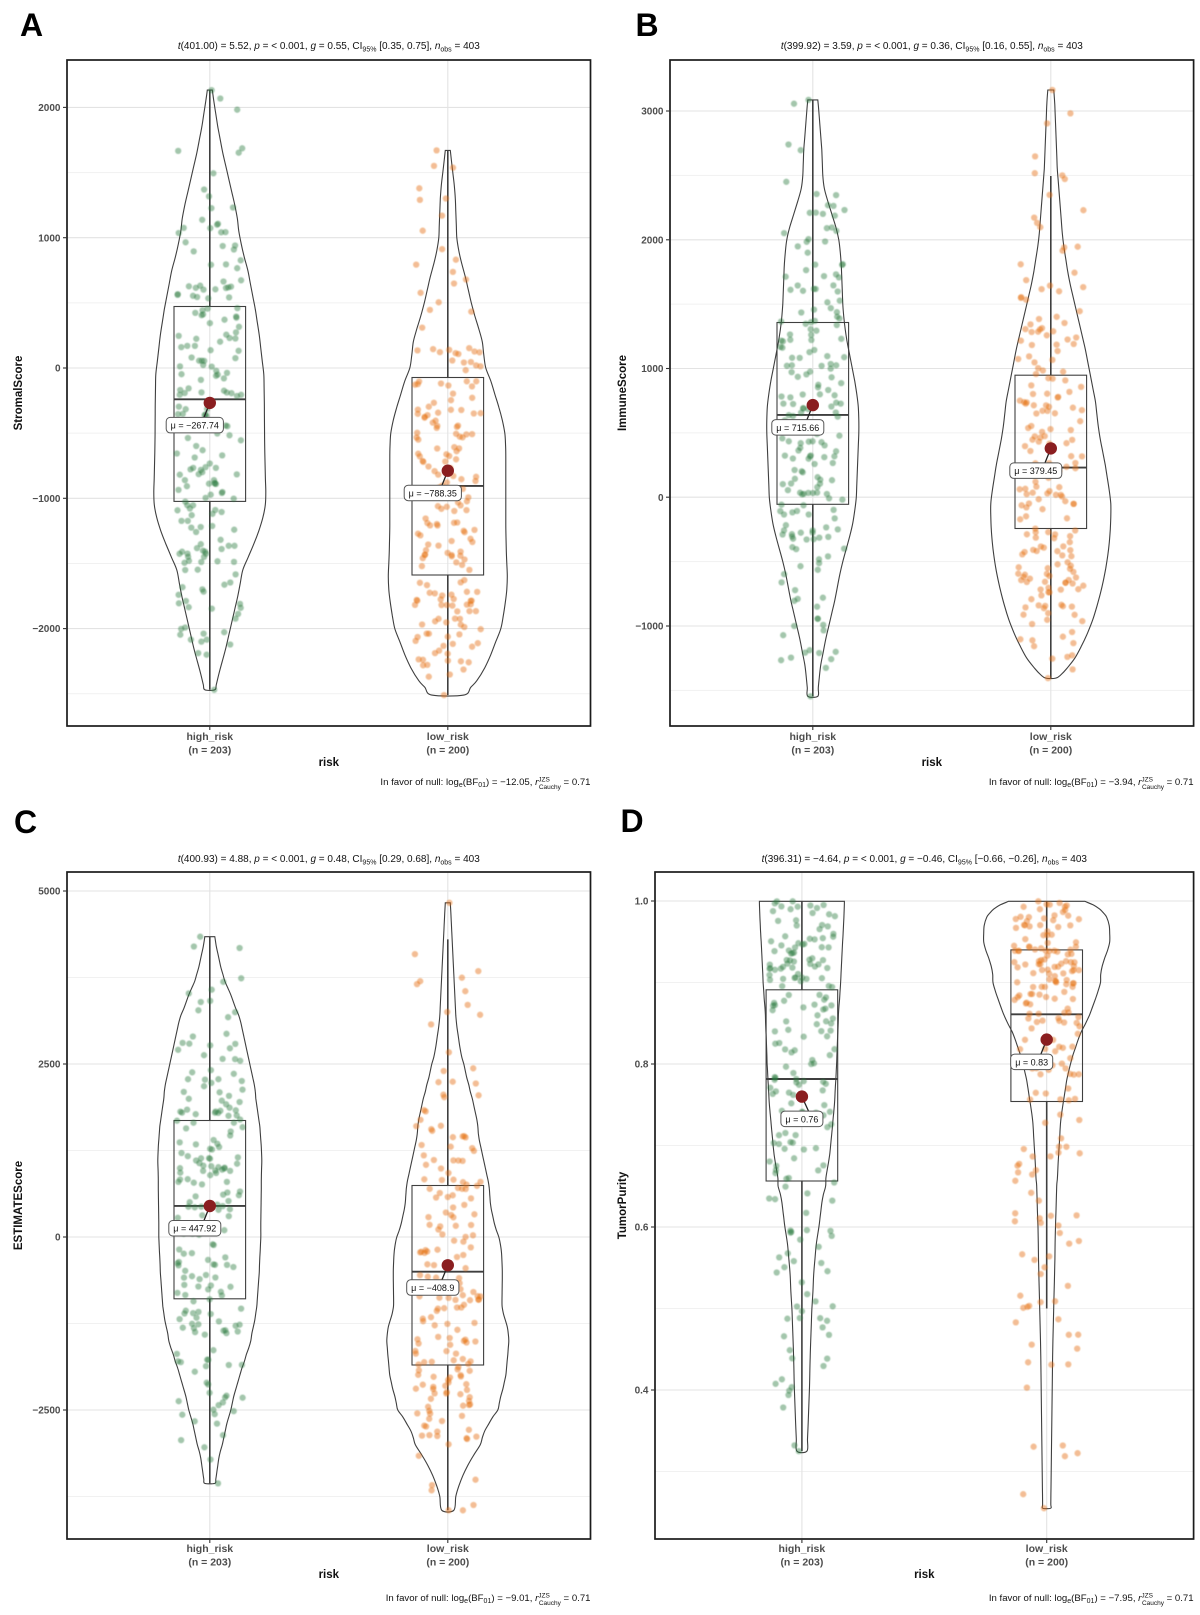  What do you see at coordinates (642, 902) in the screenshot?
I see `svg-text: 1.0` at bounding box center [642, 902].